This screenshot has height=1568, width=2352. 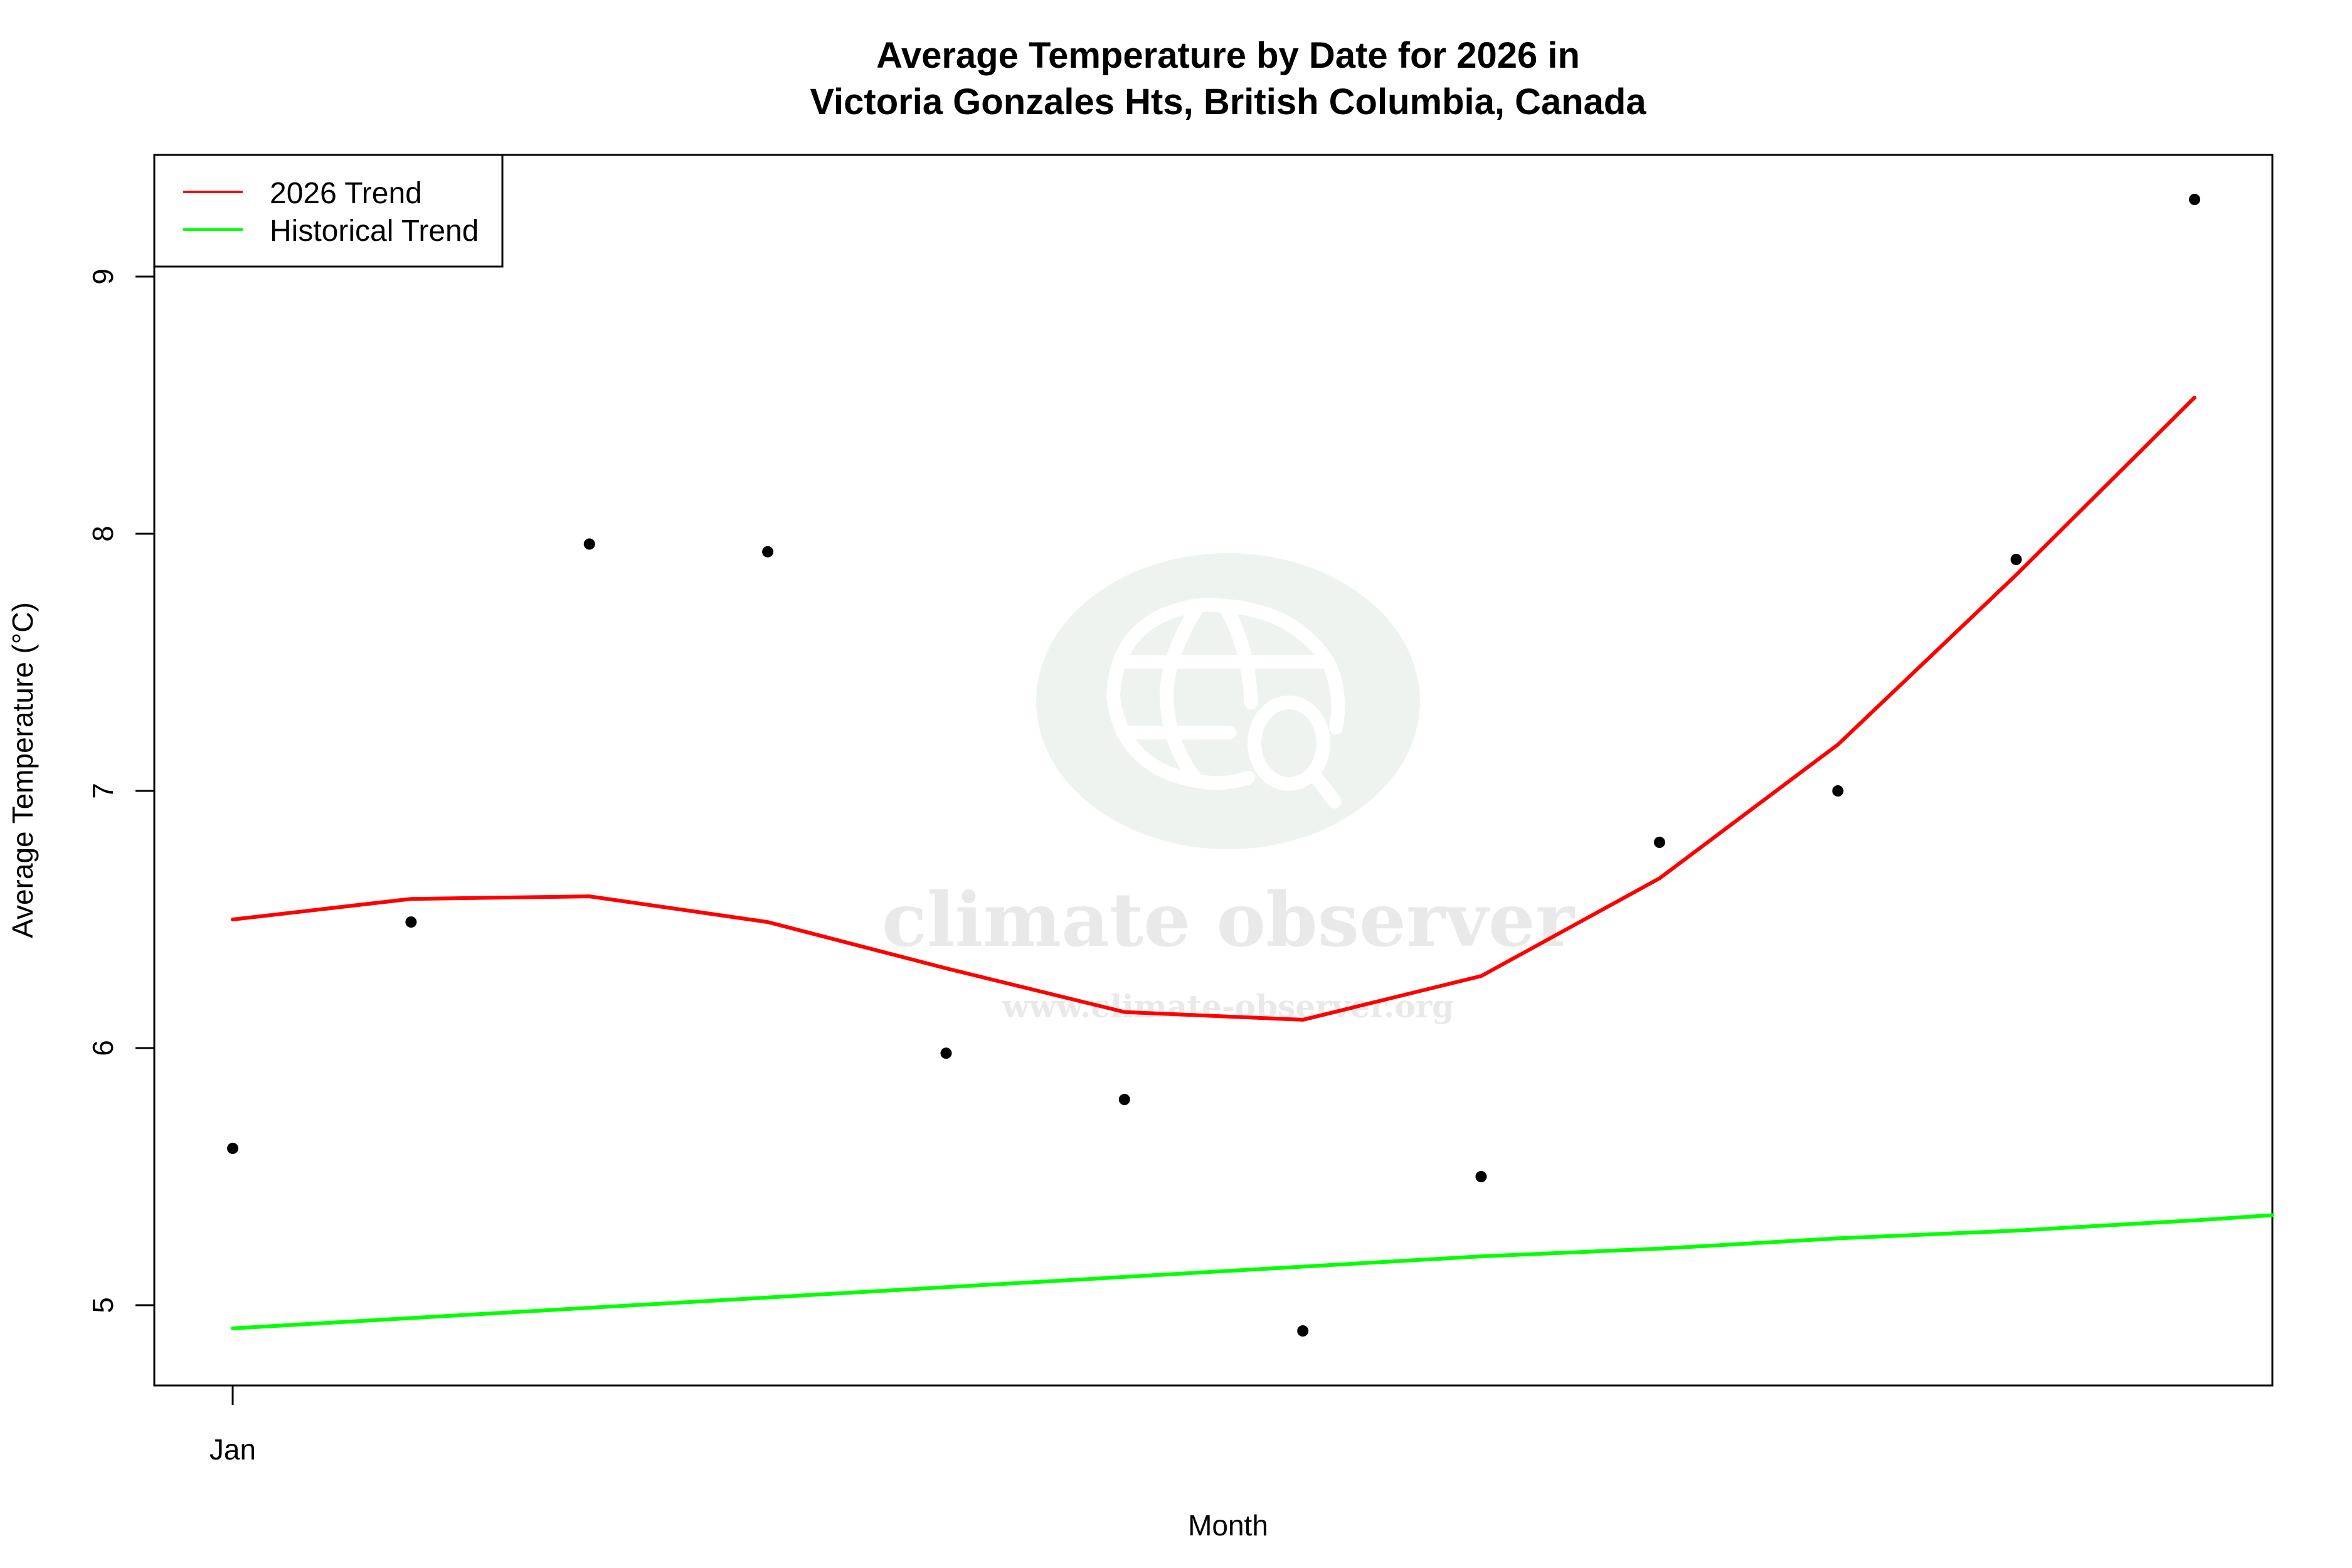 I want to click on watermark-globe-background, so click(x=1228, y=701).